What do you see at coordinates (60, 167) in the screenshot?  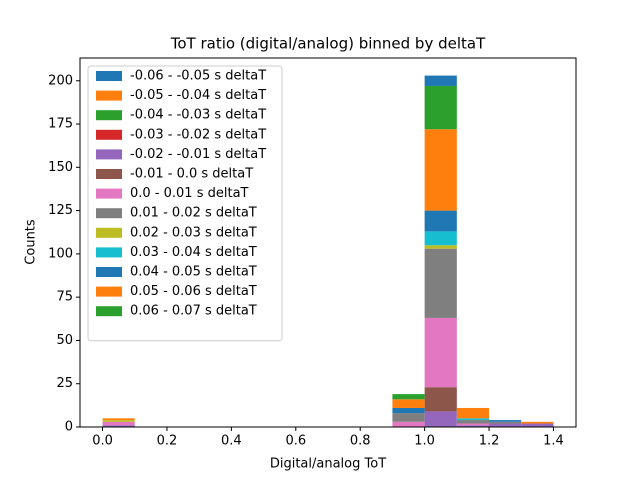 I see `y-tick-label: 150` at bounding box center [60, 167].